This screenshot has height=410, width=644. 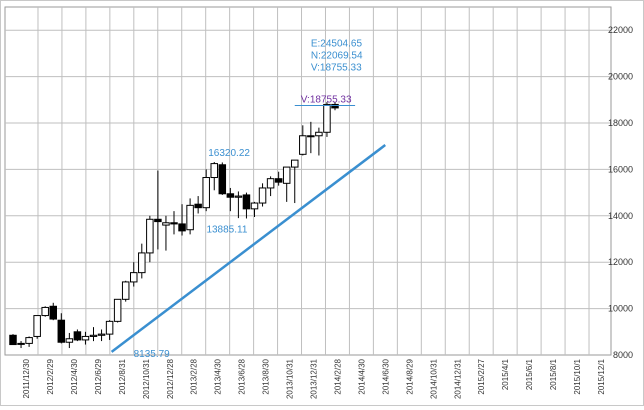 I want to click on x-tick-label: 2015/10/1, so click(x=577, y=376).